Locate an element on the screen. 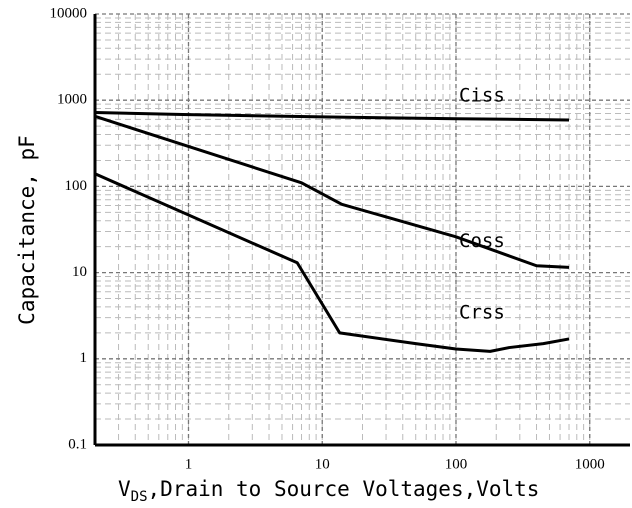 This screenshot has width=632, height=508. y-tick-label: 100 is located at coordinates (76, 186).